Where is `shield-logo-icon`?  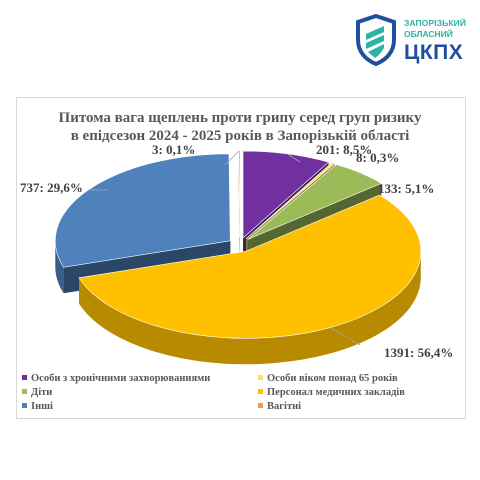
shield-logo-icon is located at coordinates (376, 40).